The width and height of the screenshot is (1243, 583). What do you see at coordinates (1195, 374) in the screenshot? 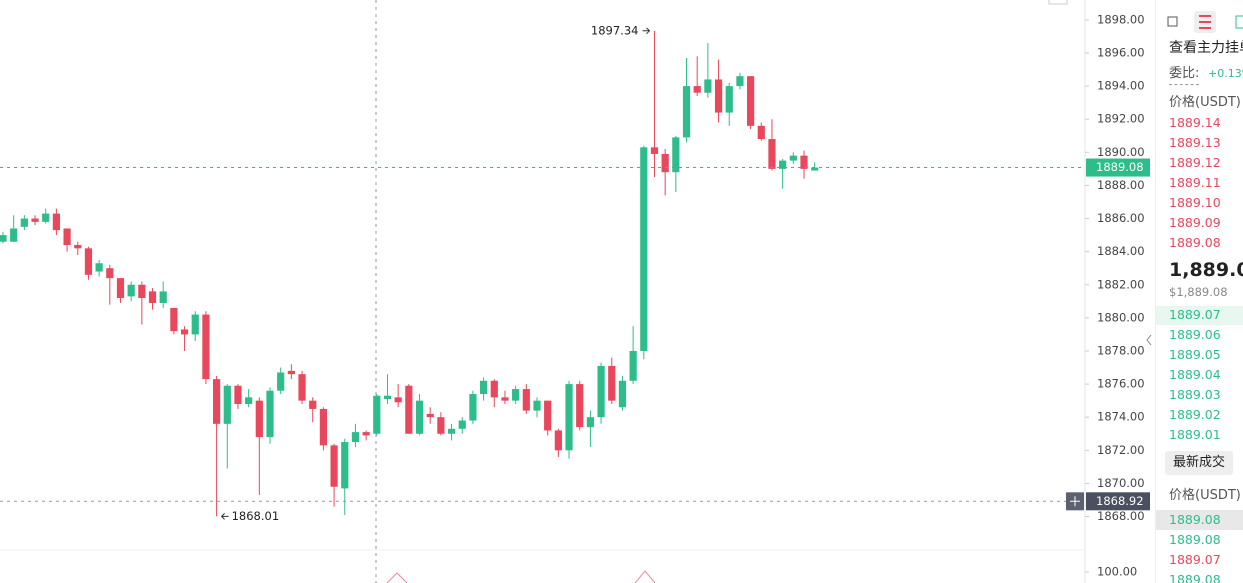
I see `bid-price: 1889.04` at bounding box center [1195, 374].